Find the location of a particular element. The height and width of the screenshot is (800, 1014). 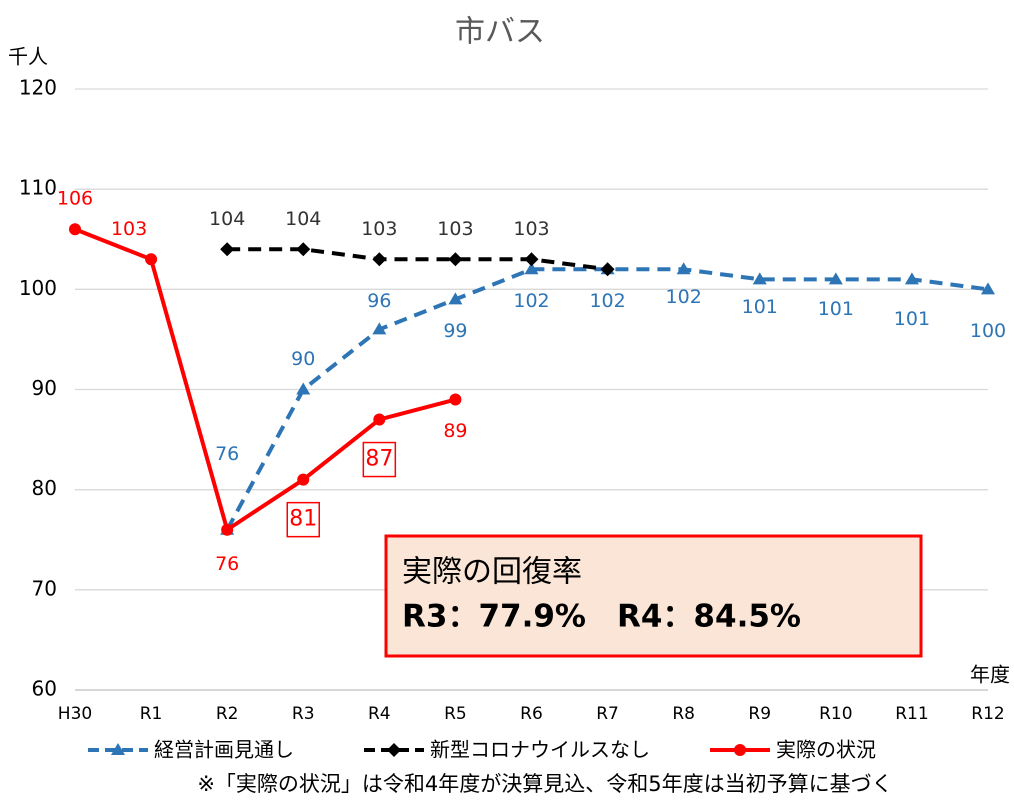

y-tick-label: 90 is located at coordinates (44, 388).